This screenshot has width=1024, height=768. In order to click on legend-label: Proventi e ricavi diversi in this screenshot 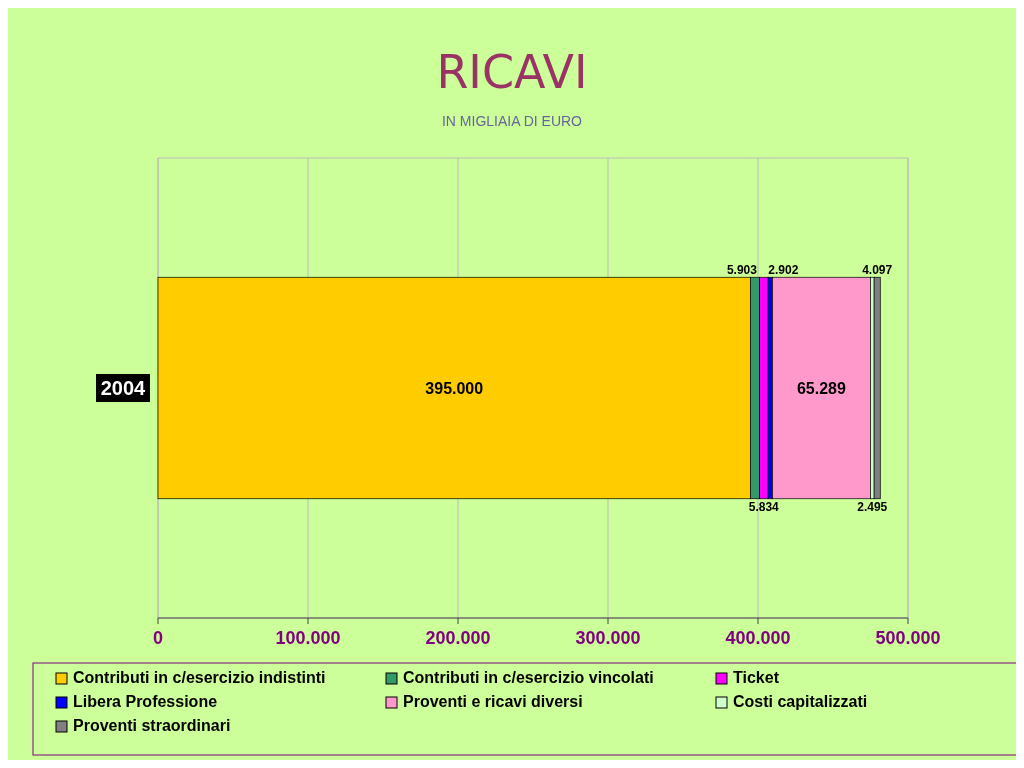, I will do `click(493, 701)`.